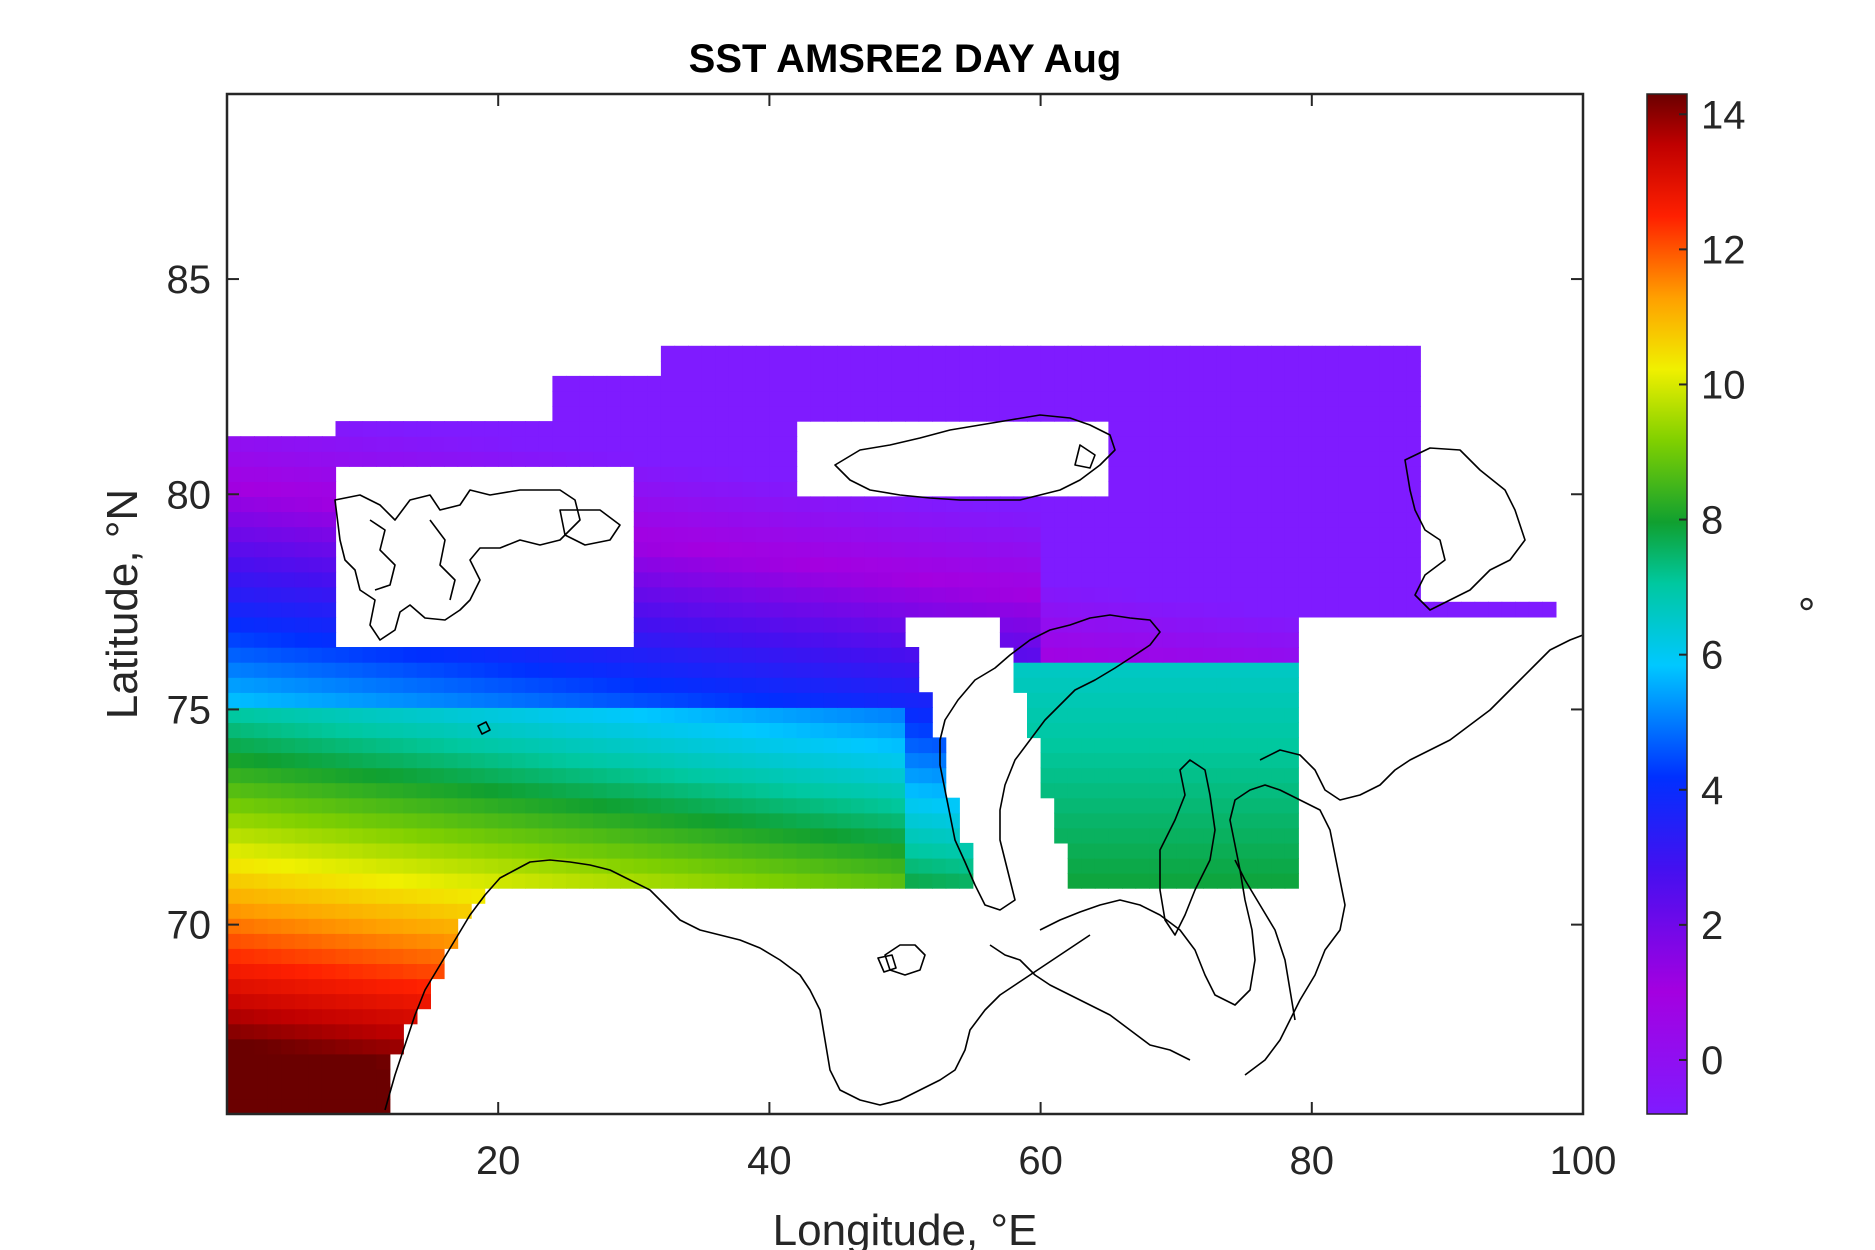  Describe the element at coordinates (1187, 847) in the screenshot. I see `yamal-peninsula-coastline` at that location.